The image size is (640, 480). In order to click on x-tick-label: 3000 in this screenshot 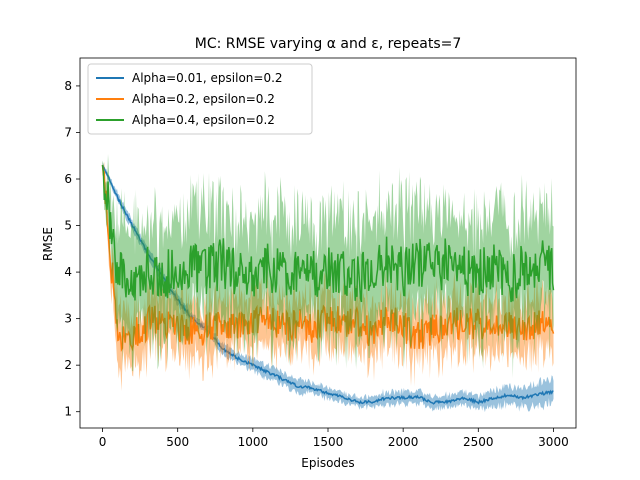, I will do `click(553, 442)`.